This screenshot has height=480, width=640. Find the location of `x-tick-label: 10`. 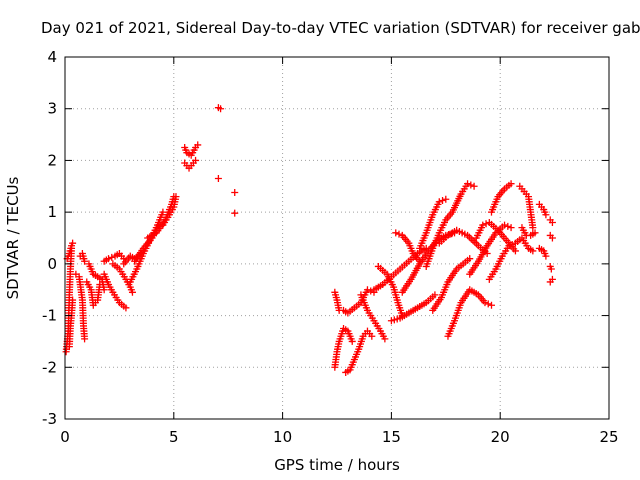

x-tick-label: 10 is located at coordinates (282, 437).